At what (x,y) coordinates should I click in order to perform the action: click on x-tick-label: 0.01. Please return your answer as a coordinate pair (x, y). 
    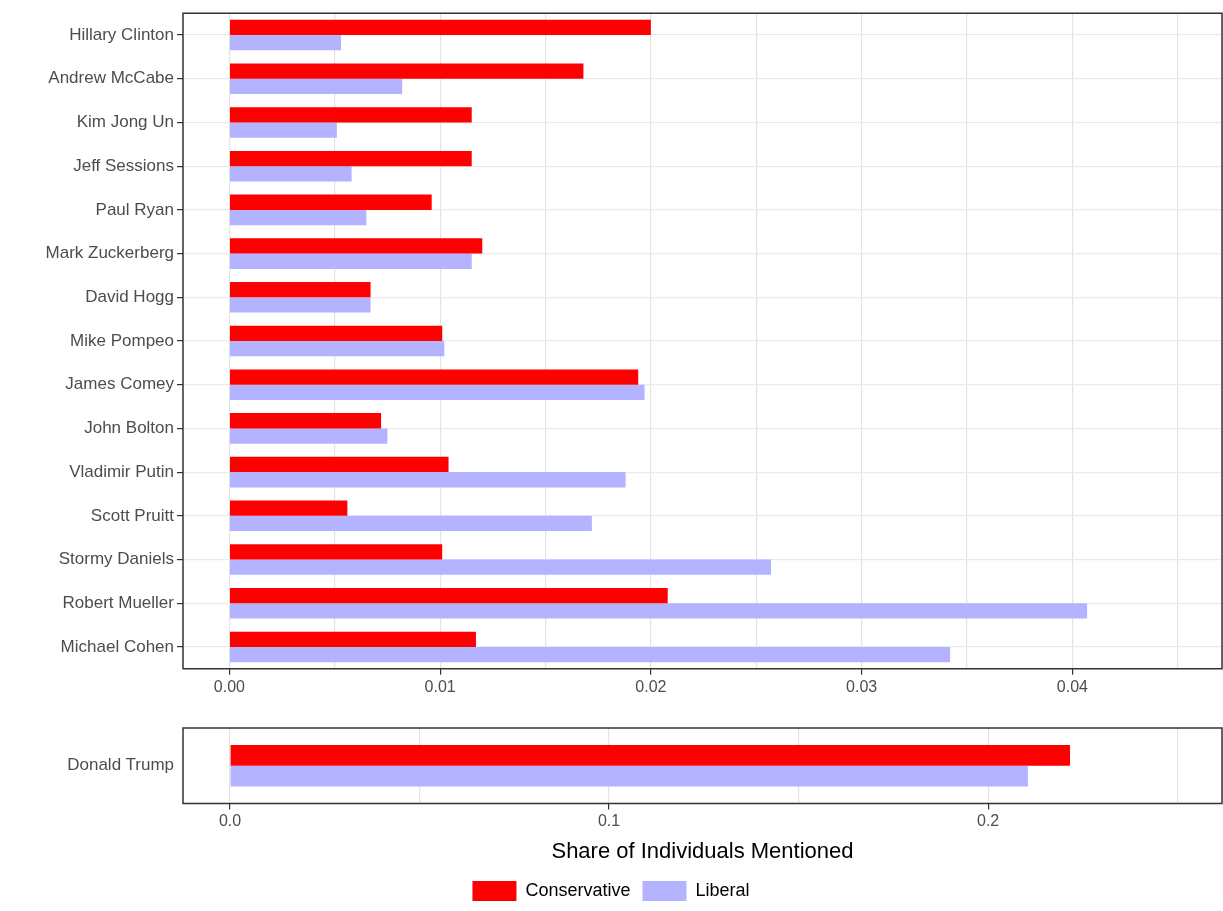
    Looking at the image, I should click on (440, 686).